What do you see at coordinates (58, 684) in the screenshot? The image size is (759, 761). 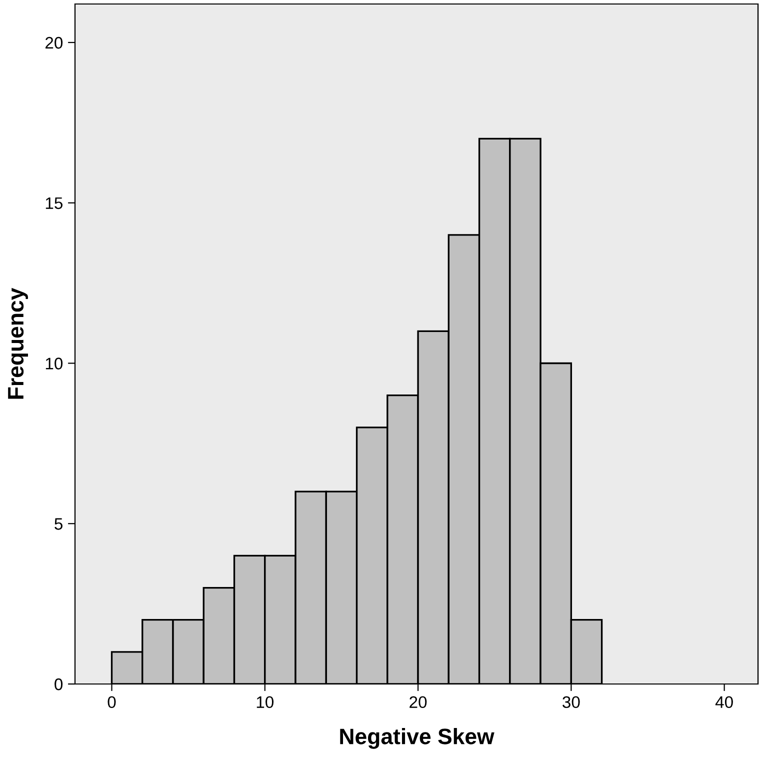 I see `y-tick-label: 0` at bounding box center [58, 684].